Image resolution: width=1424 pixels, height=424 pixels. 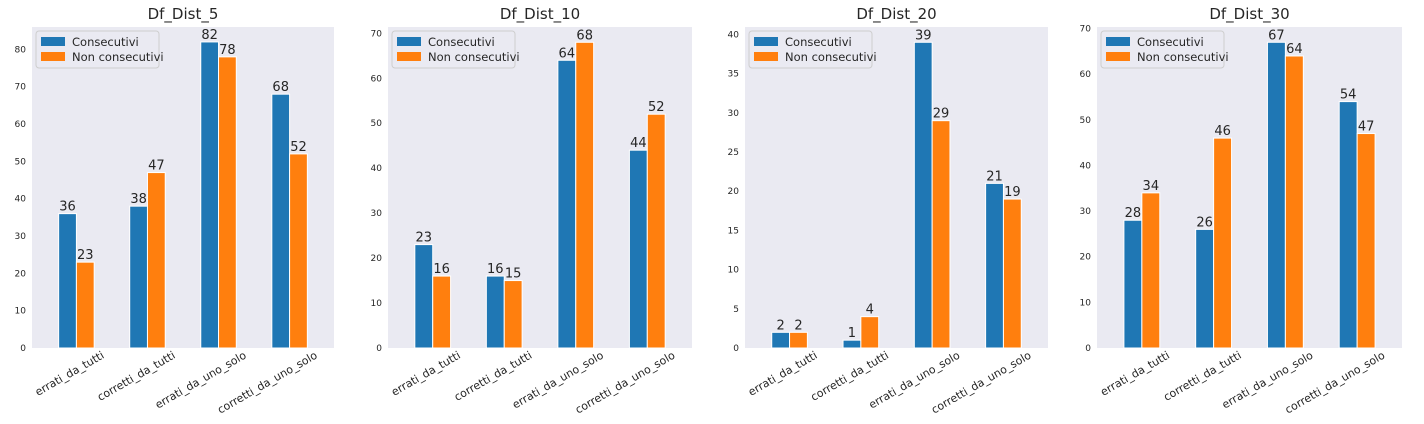 What do you see at coordinates (1222, 131) in the screenshot?
I see `data-label: 46` at bounding box center [1222, 131].